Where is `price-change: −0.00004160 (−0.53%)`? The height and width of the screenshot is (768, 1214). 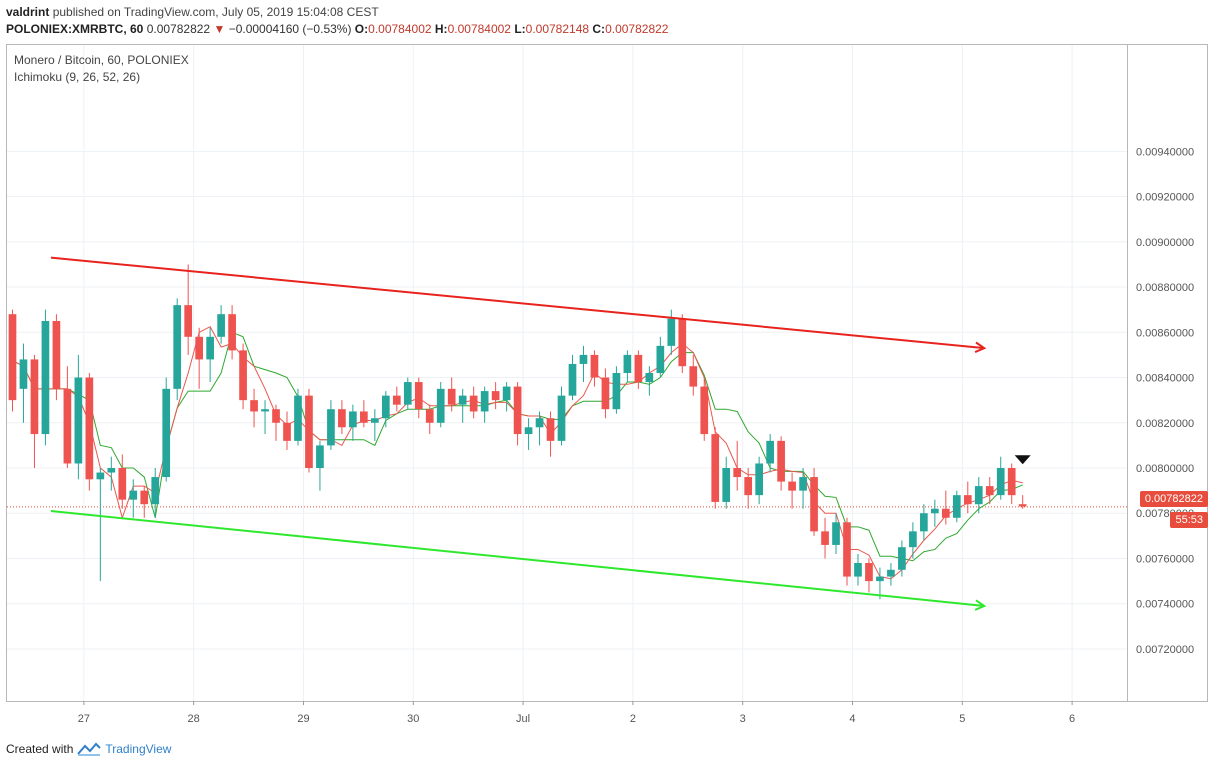
price-change: −0.00004160 (−0.53%) is located at coordinates (290, 29).